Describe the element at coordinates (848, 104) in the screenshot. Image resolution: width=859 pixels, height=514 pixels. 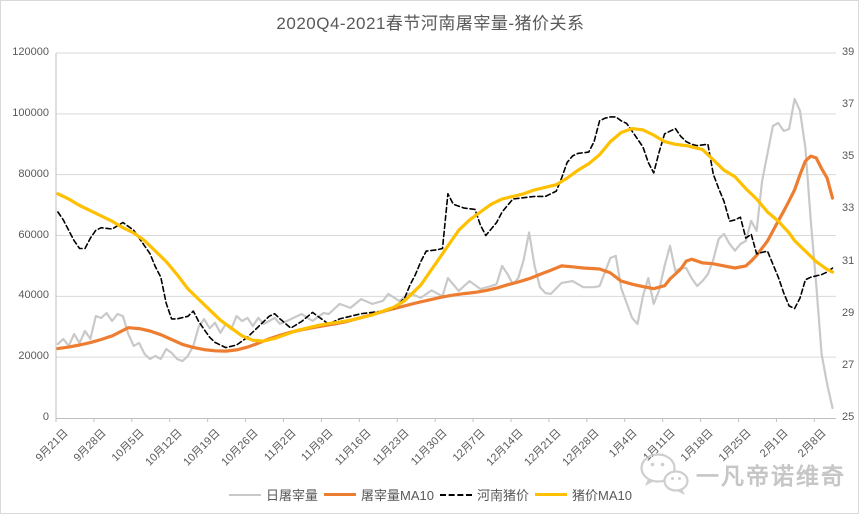
I see `right-axis-tick-label: 37` at that location.